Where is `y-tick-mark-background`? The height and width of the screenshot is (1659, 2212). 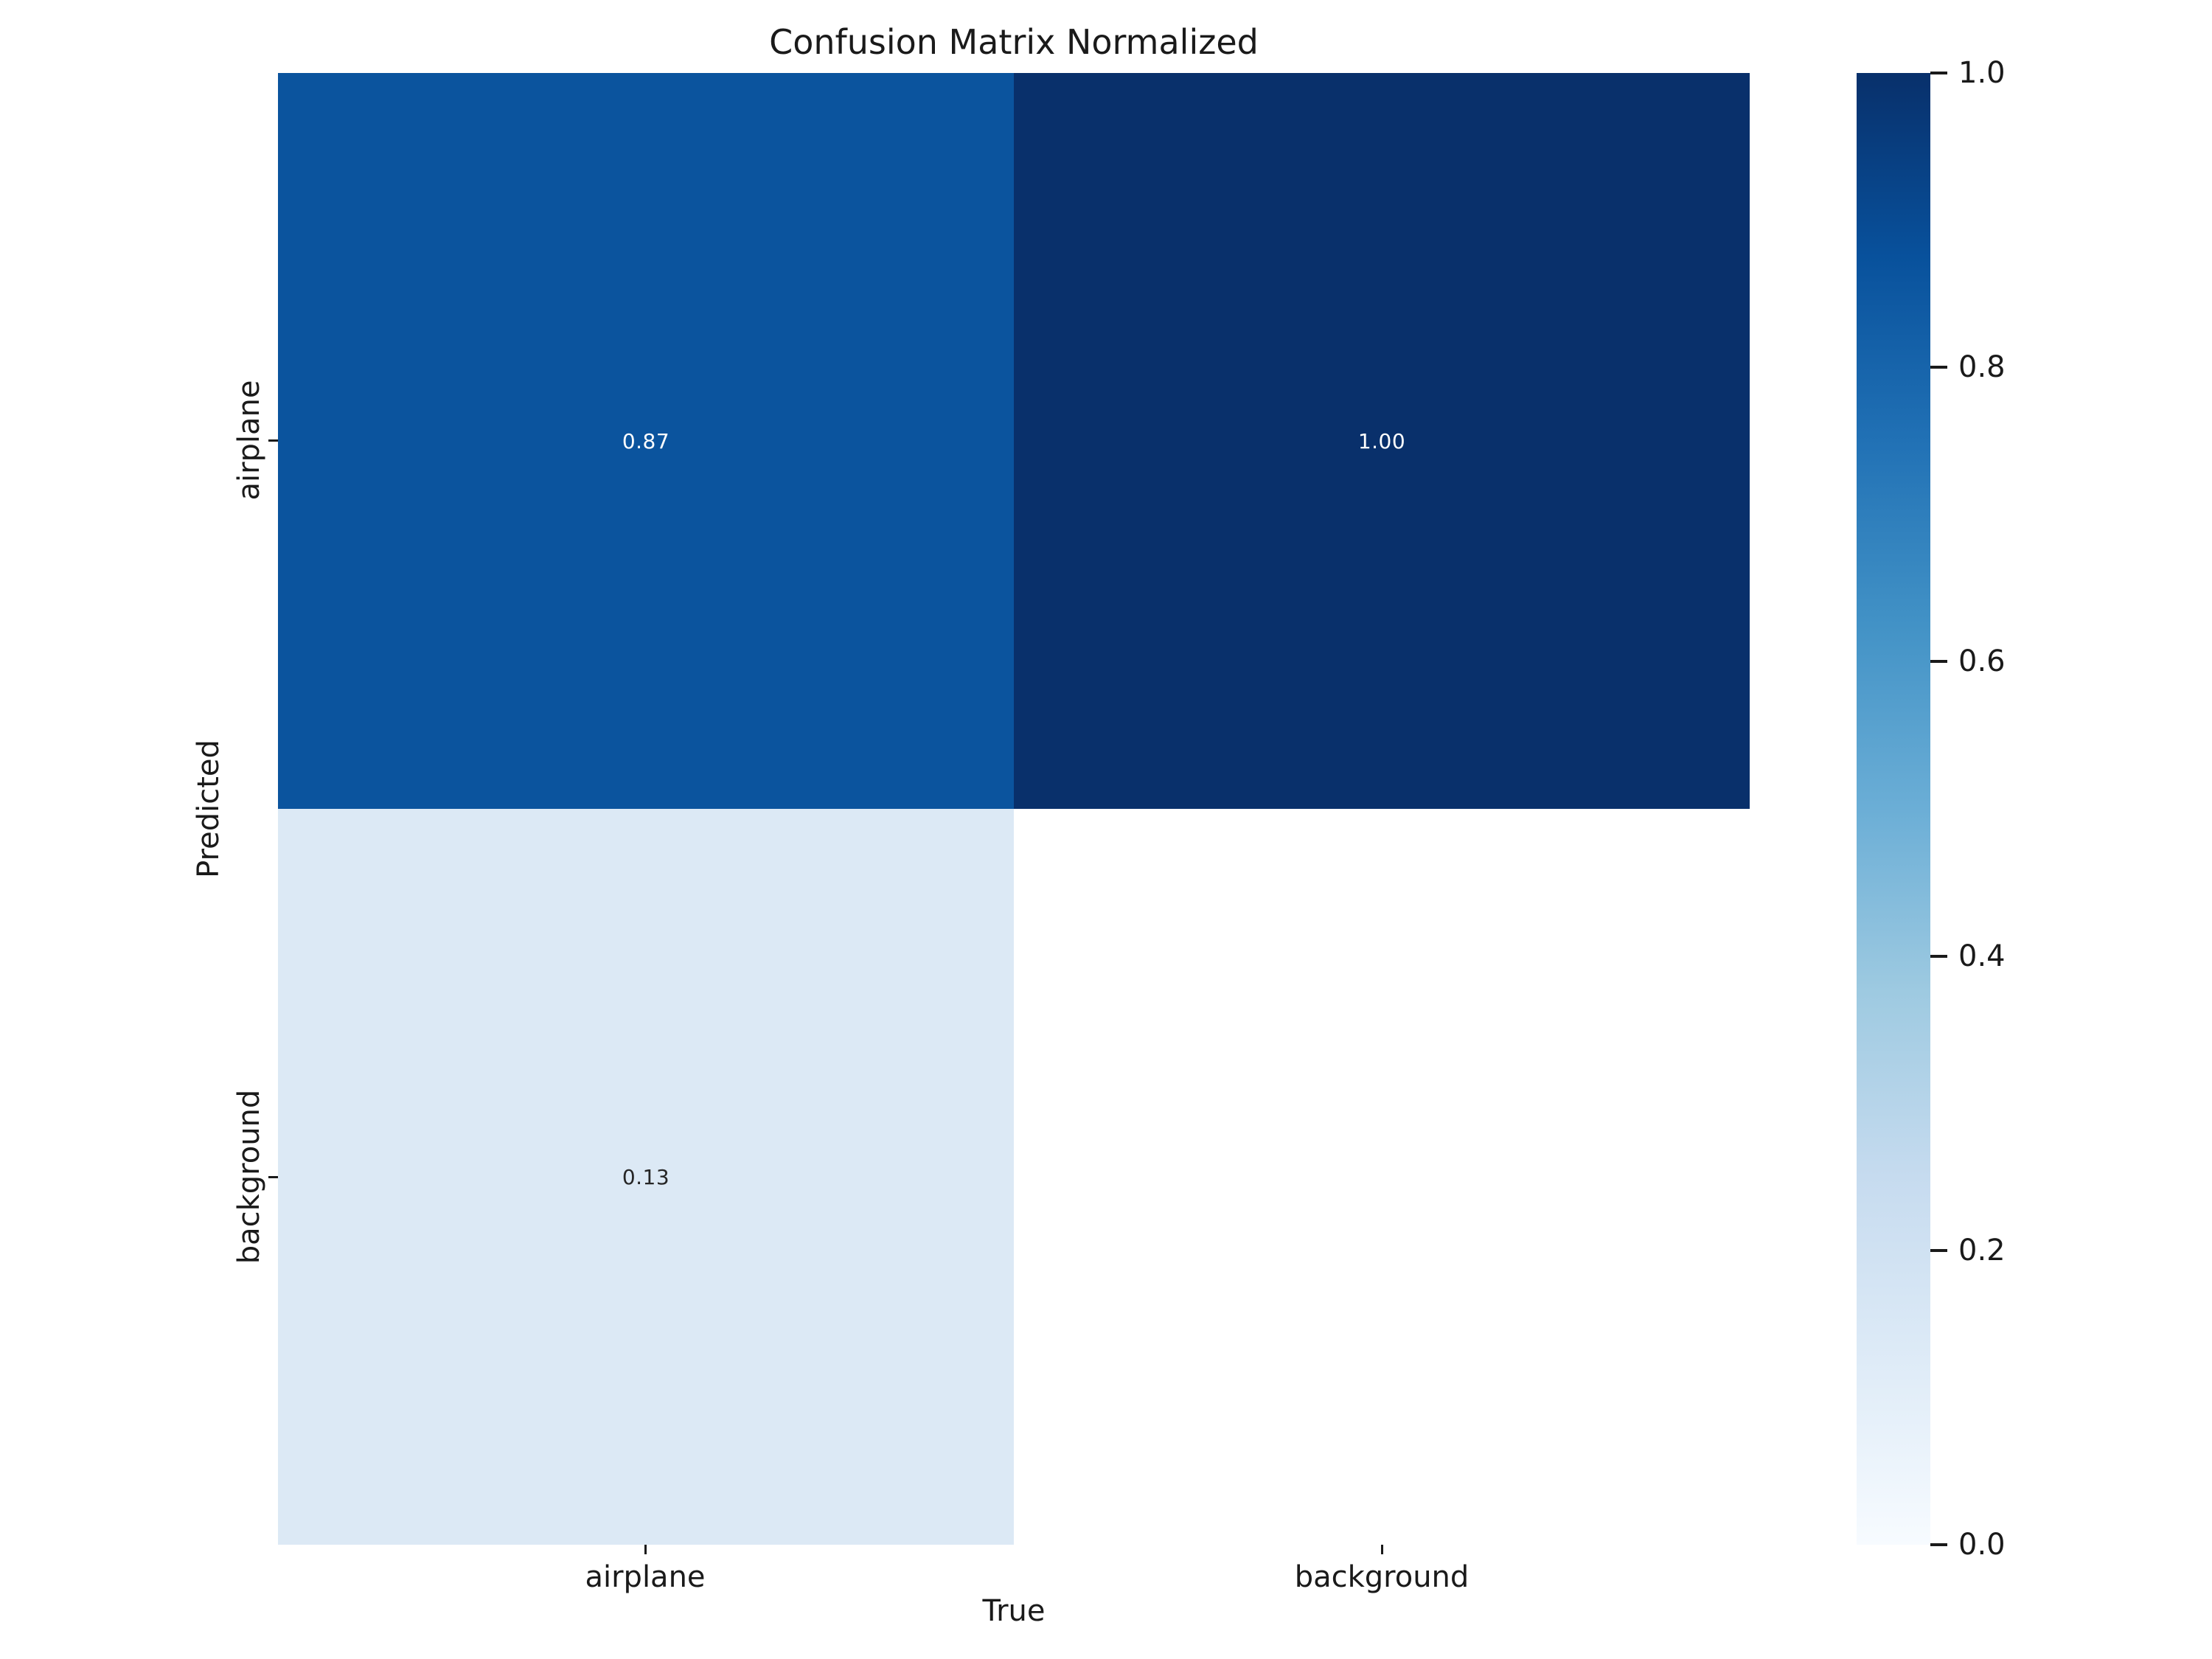
y-tick-mark-background is located at coordinates (273, 1177).